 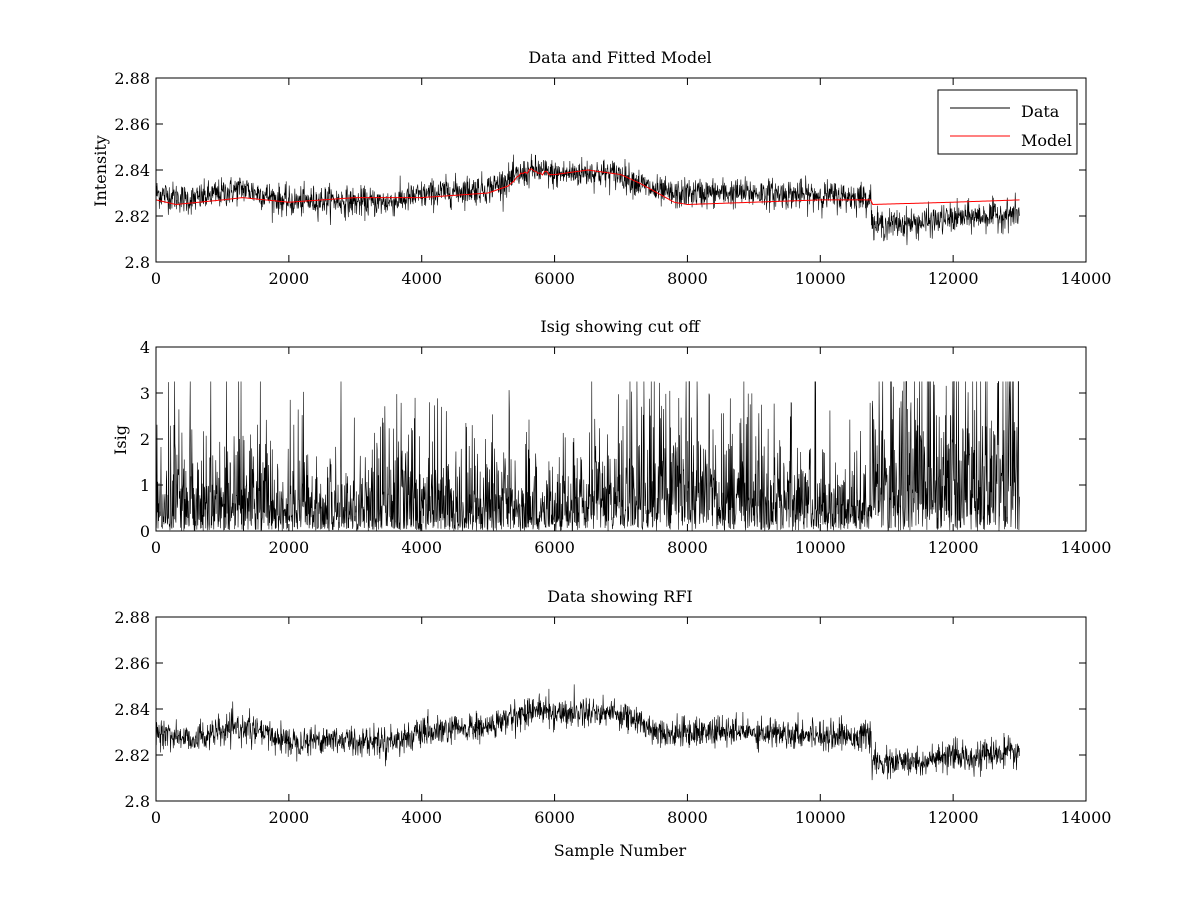 I want to click on y-tick-label: 1, so click(x=145, y=485).